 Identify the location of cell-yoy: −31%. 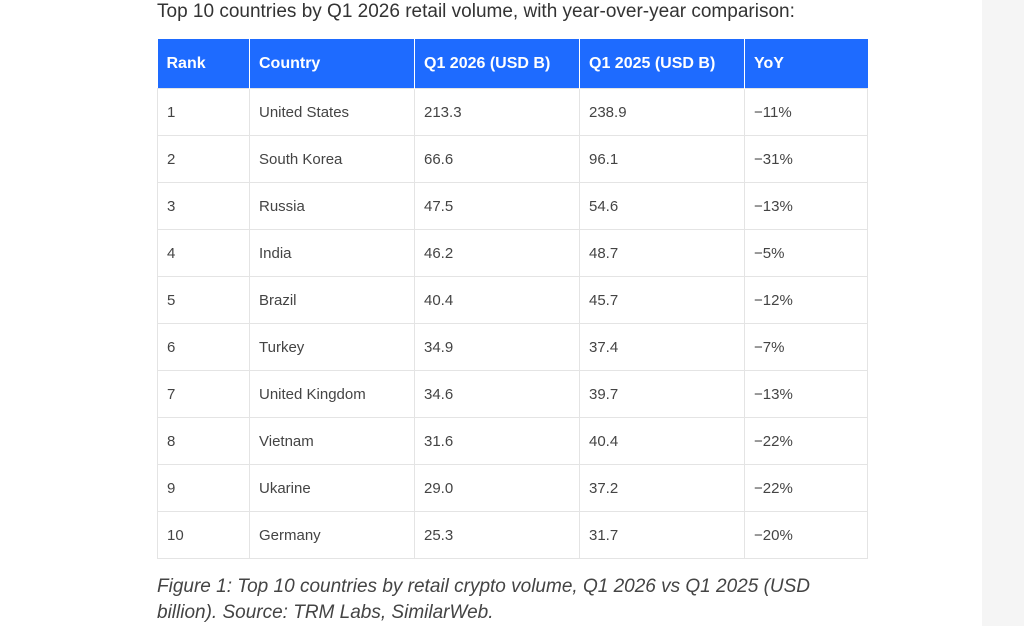
(806, 159).